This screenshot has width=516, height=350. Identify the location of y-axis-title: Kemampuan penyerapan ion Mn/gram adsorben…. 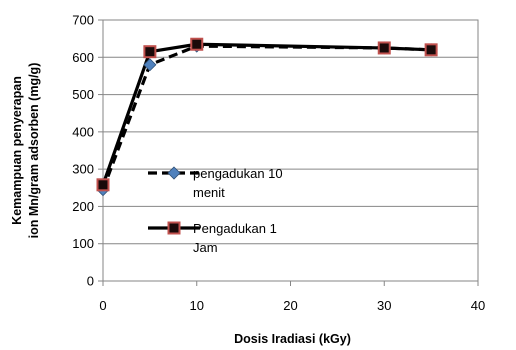
(25, 151).